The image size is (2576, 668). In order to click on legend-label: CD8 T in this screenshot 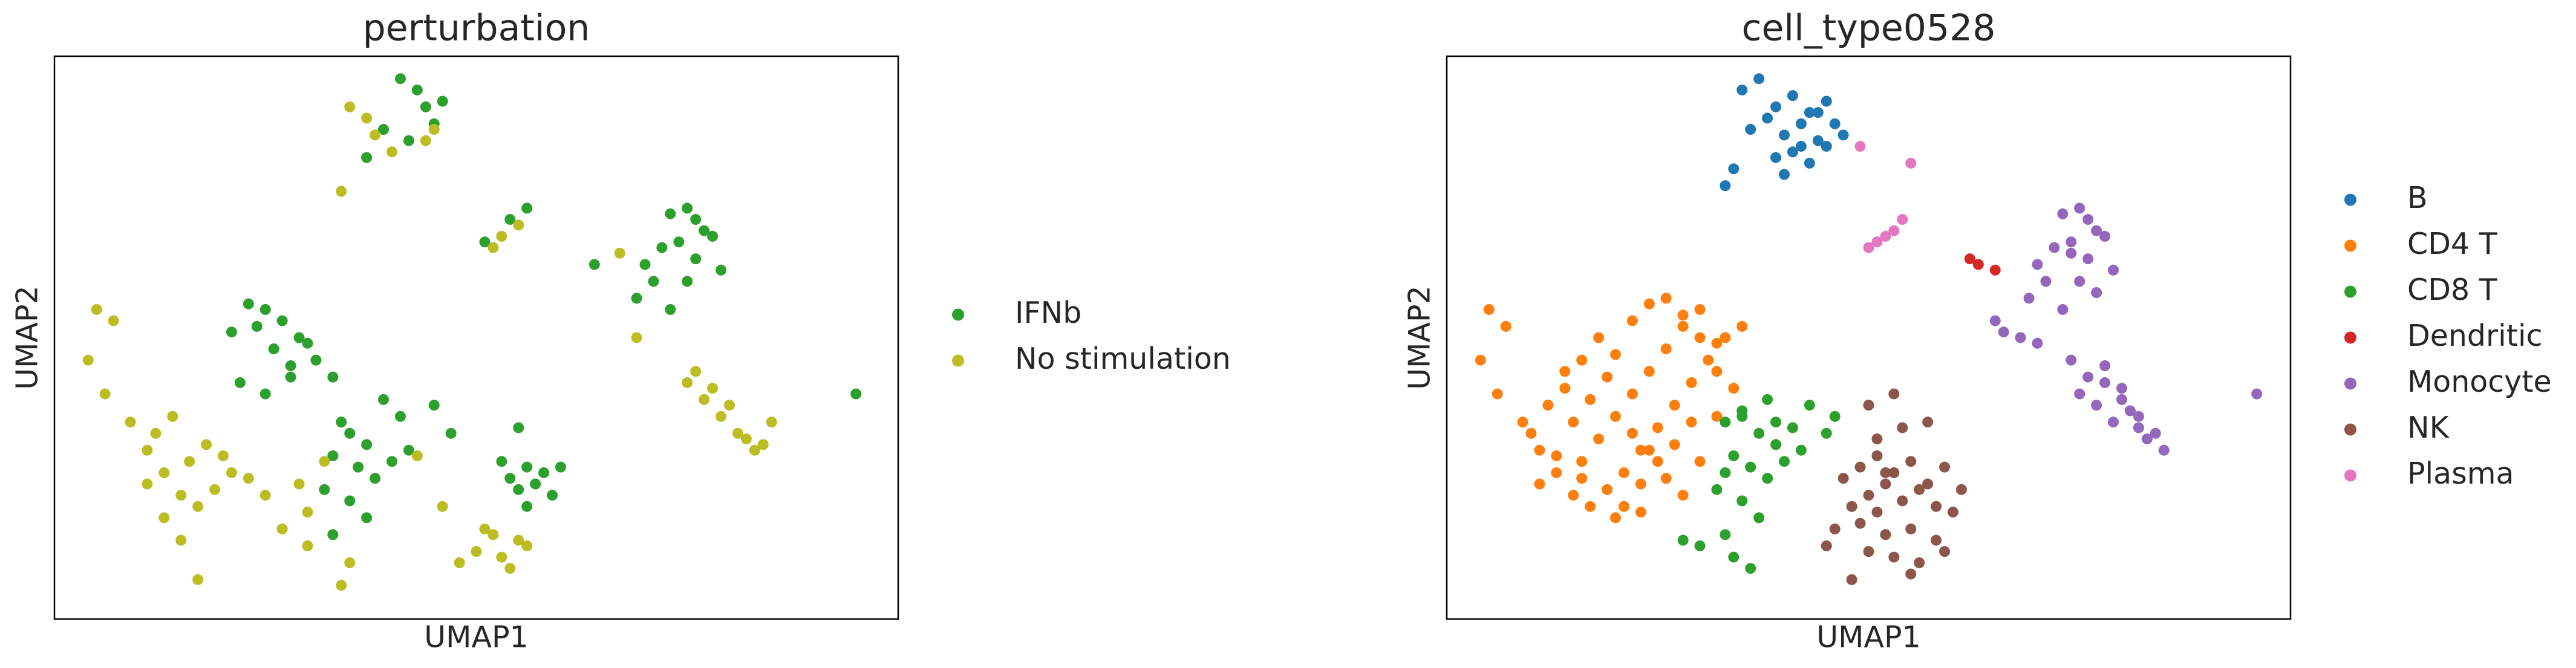, I will do `click(2452, 290)`.